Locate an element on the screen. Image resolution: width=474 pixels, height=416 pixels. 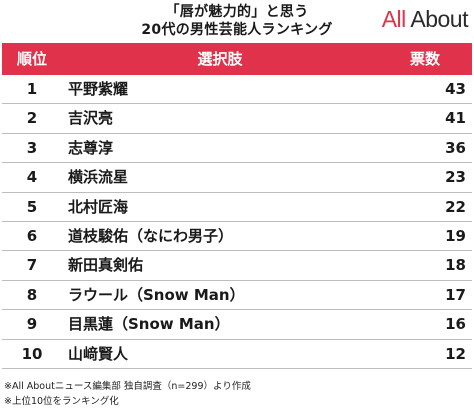
votes-cell: 22 is located at coordinates (455, 206).